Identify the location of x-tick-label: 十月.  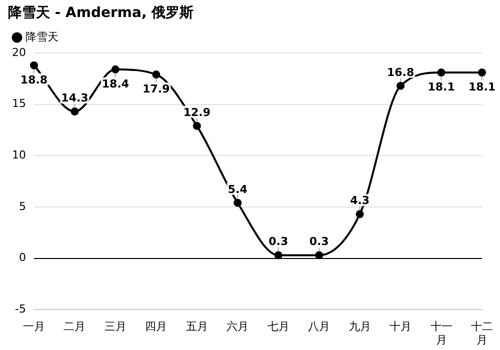
(401, 327).